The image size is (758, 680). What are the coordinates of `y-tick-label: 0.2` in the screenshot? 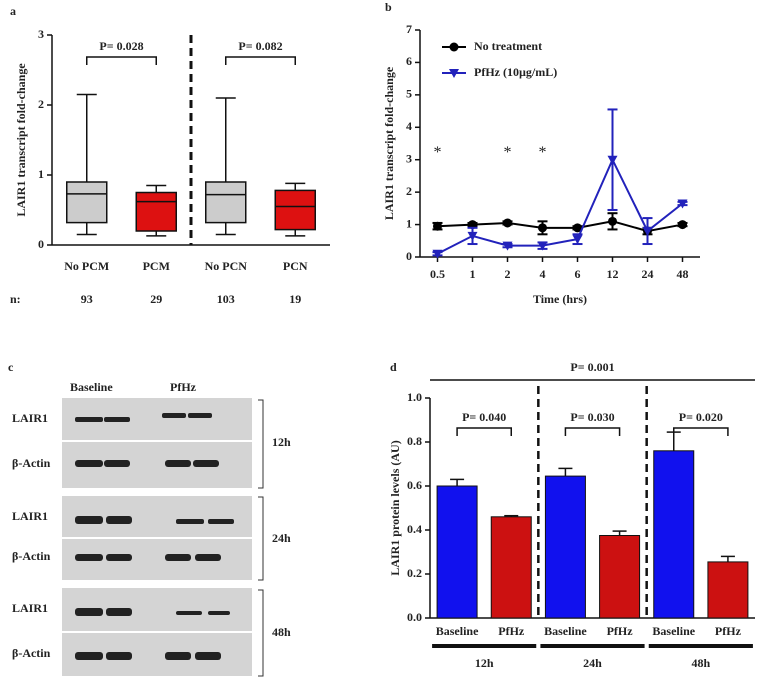 It's located at (414, 573).